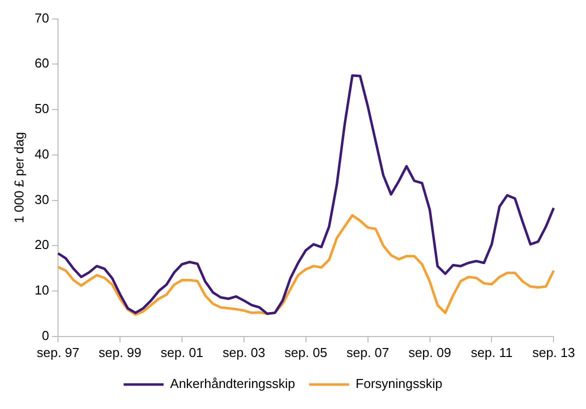  Describe the element at coordinates (42, 199) in the screenshot. I see `y-tick-label: 30` at that location.